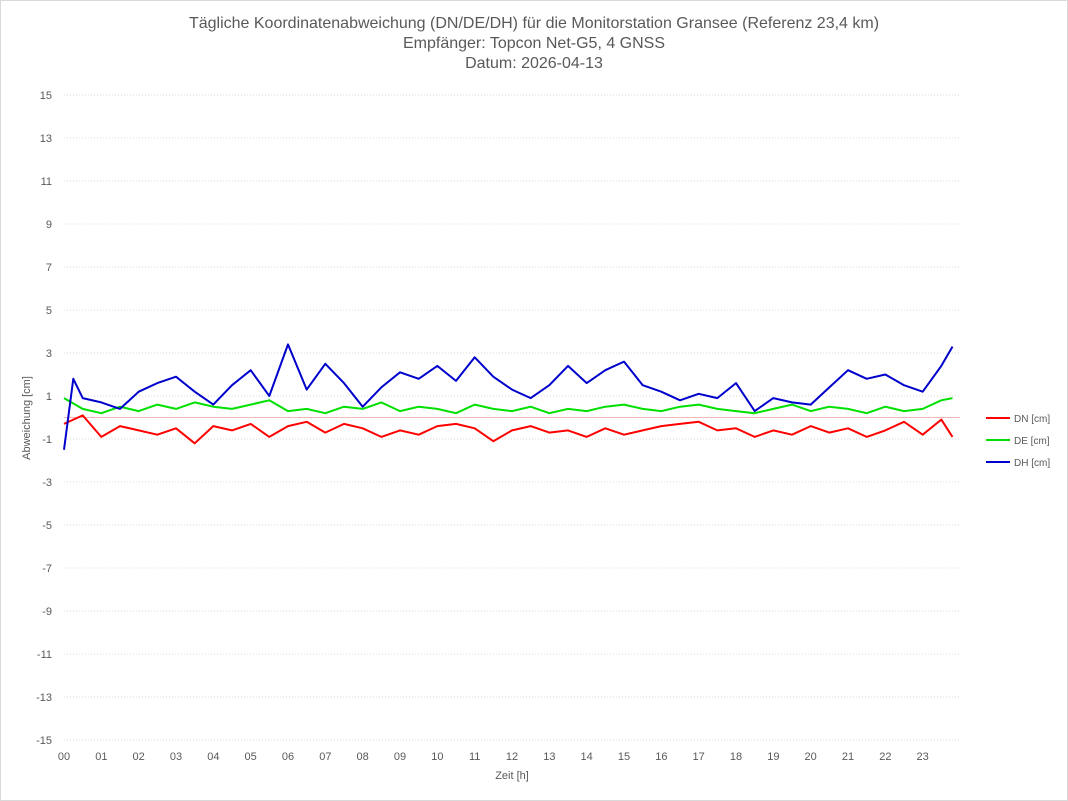  Describe the element at coordinates (736, 757) in the screenshot. I see `x-tick-label: 18` at that location.